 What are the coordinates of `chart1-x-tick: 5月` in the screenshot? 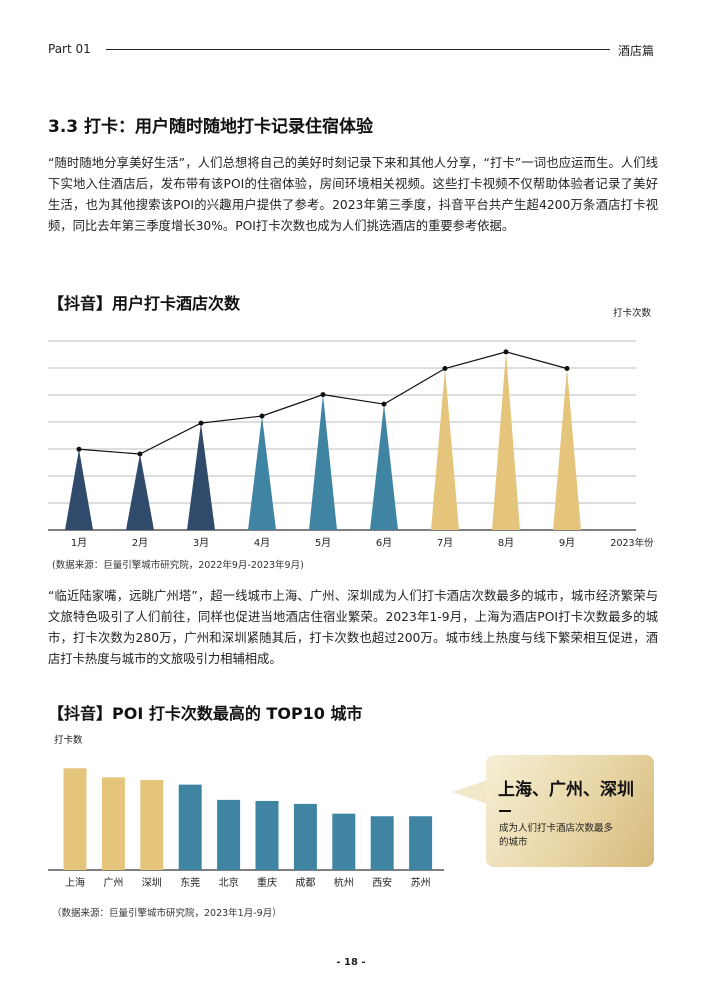 It's located at (323, 543).